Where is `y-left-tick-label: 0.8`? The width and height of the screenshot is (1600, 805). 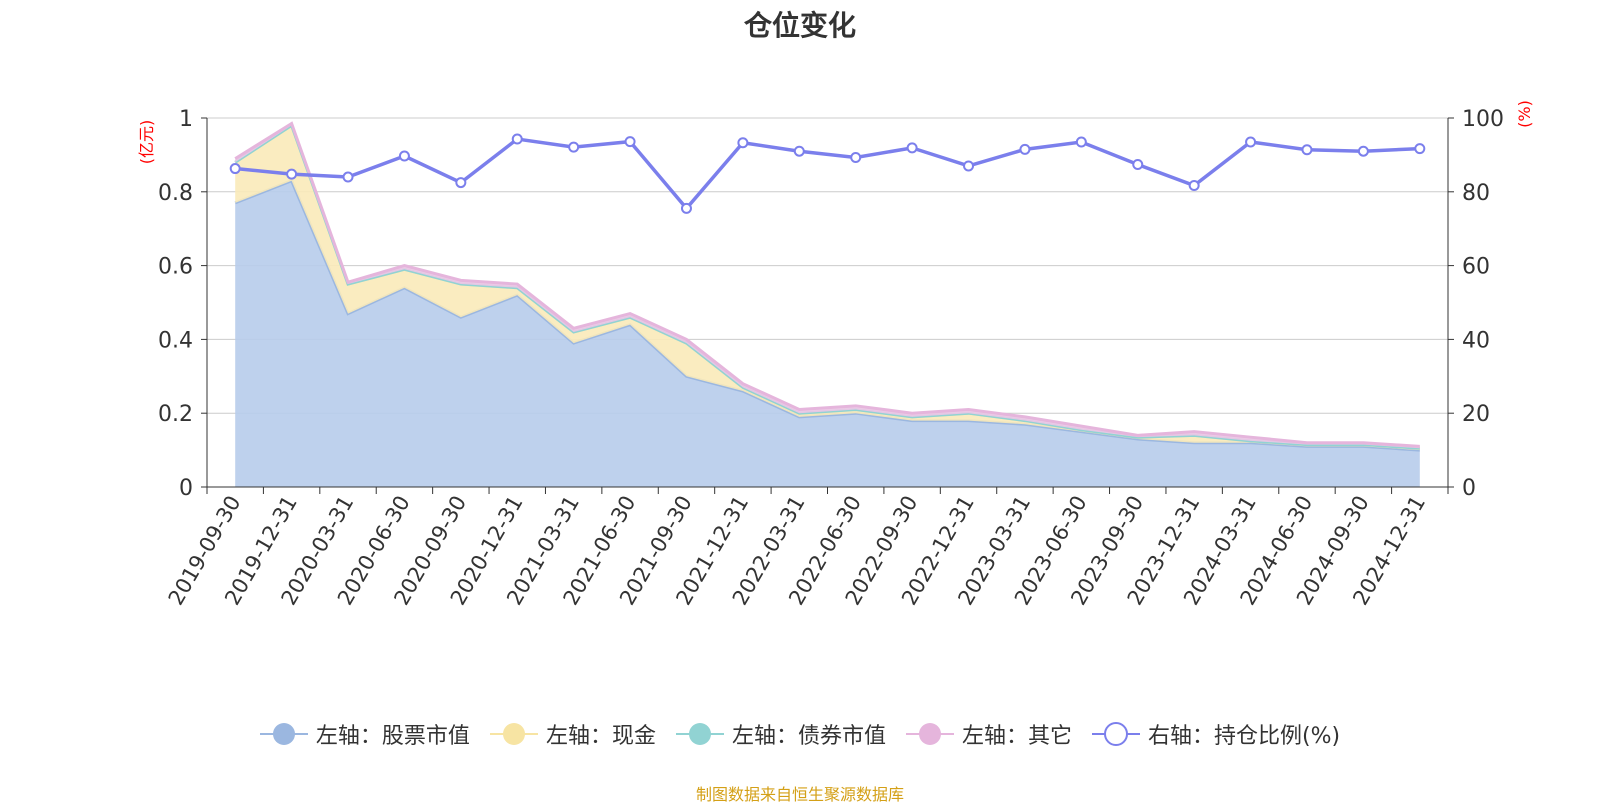 y-left-tick-label: 0.8 is located at coordinates (175, 193).